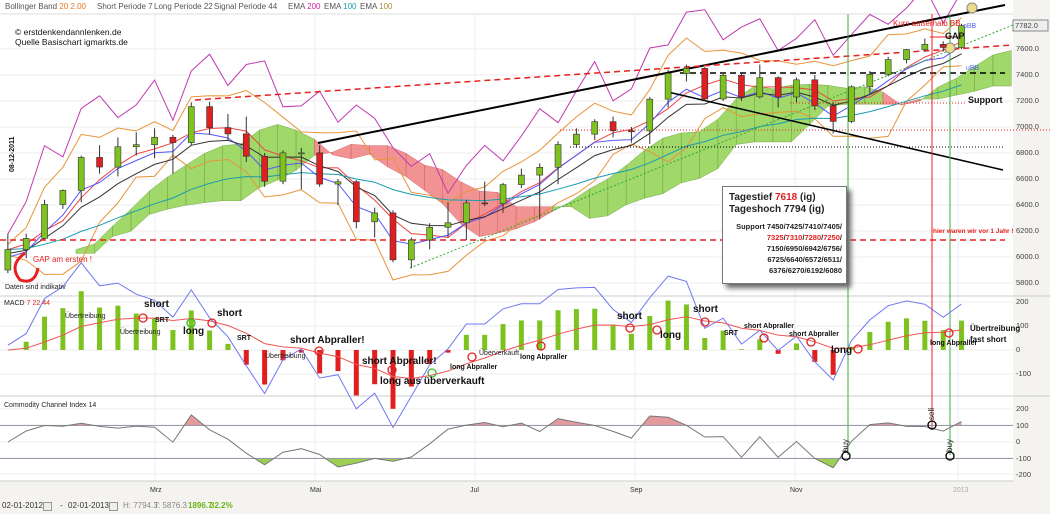 The width and height of the screenshot is (1050, 514). What do you see at coordinates (970, 26) in the screenshot?
I see `annotation-obb: oBB` at bounding box center [970, 26].